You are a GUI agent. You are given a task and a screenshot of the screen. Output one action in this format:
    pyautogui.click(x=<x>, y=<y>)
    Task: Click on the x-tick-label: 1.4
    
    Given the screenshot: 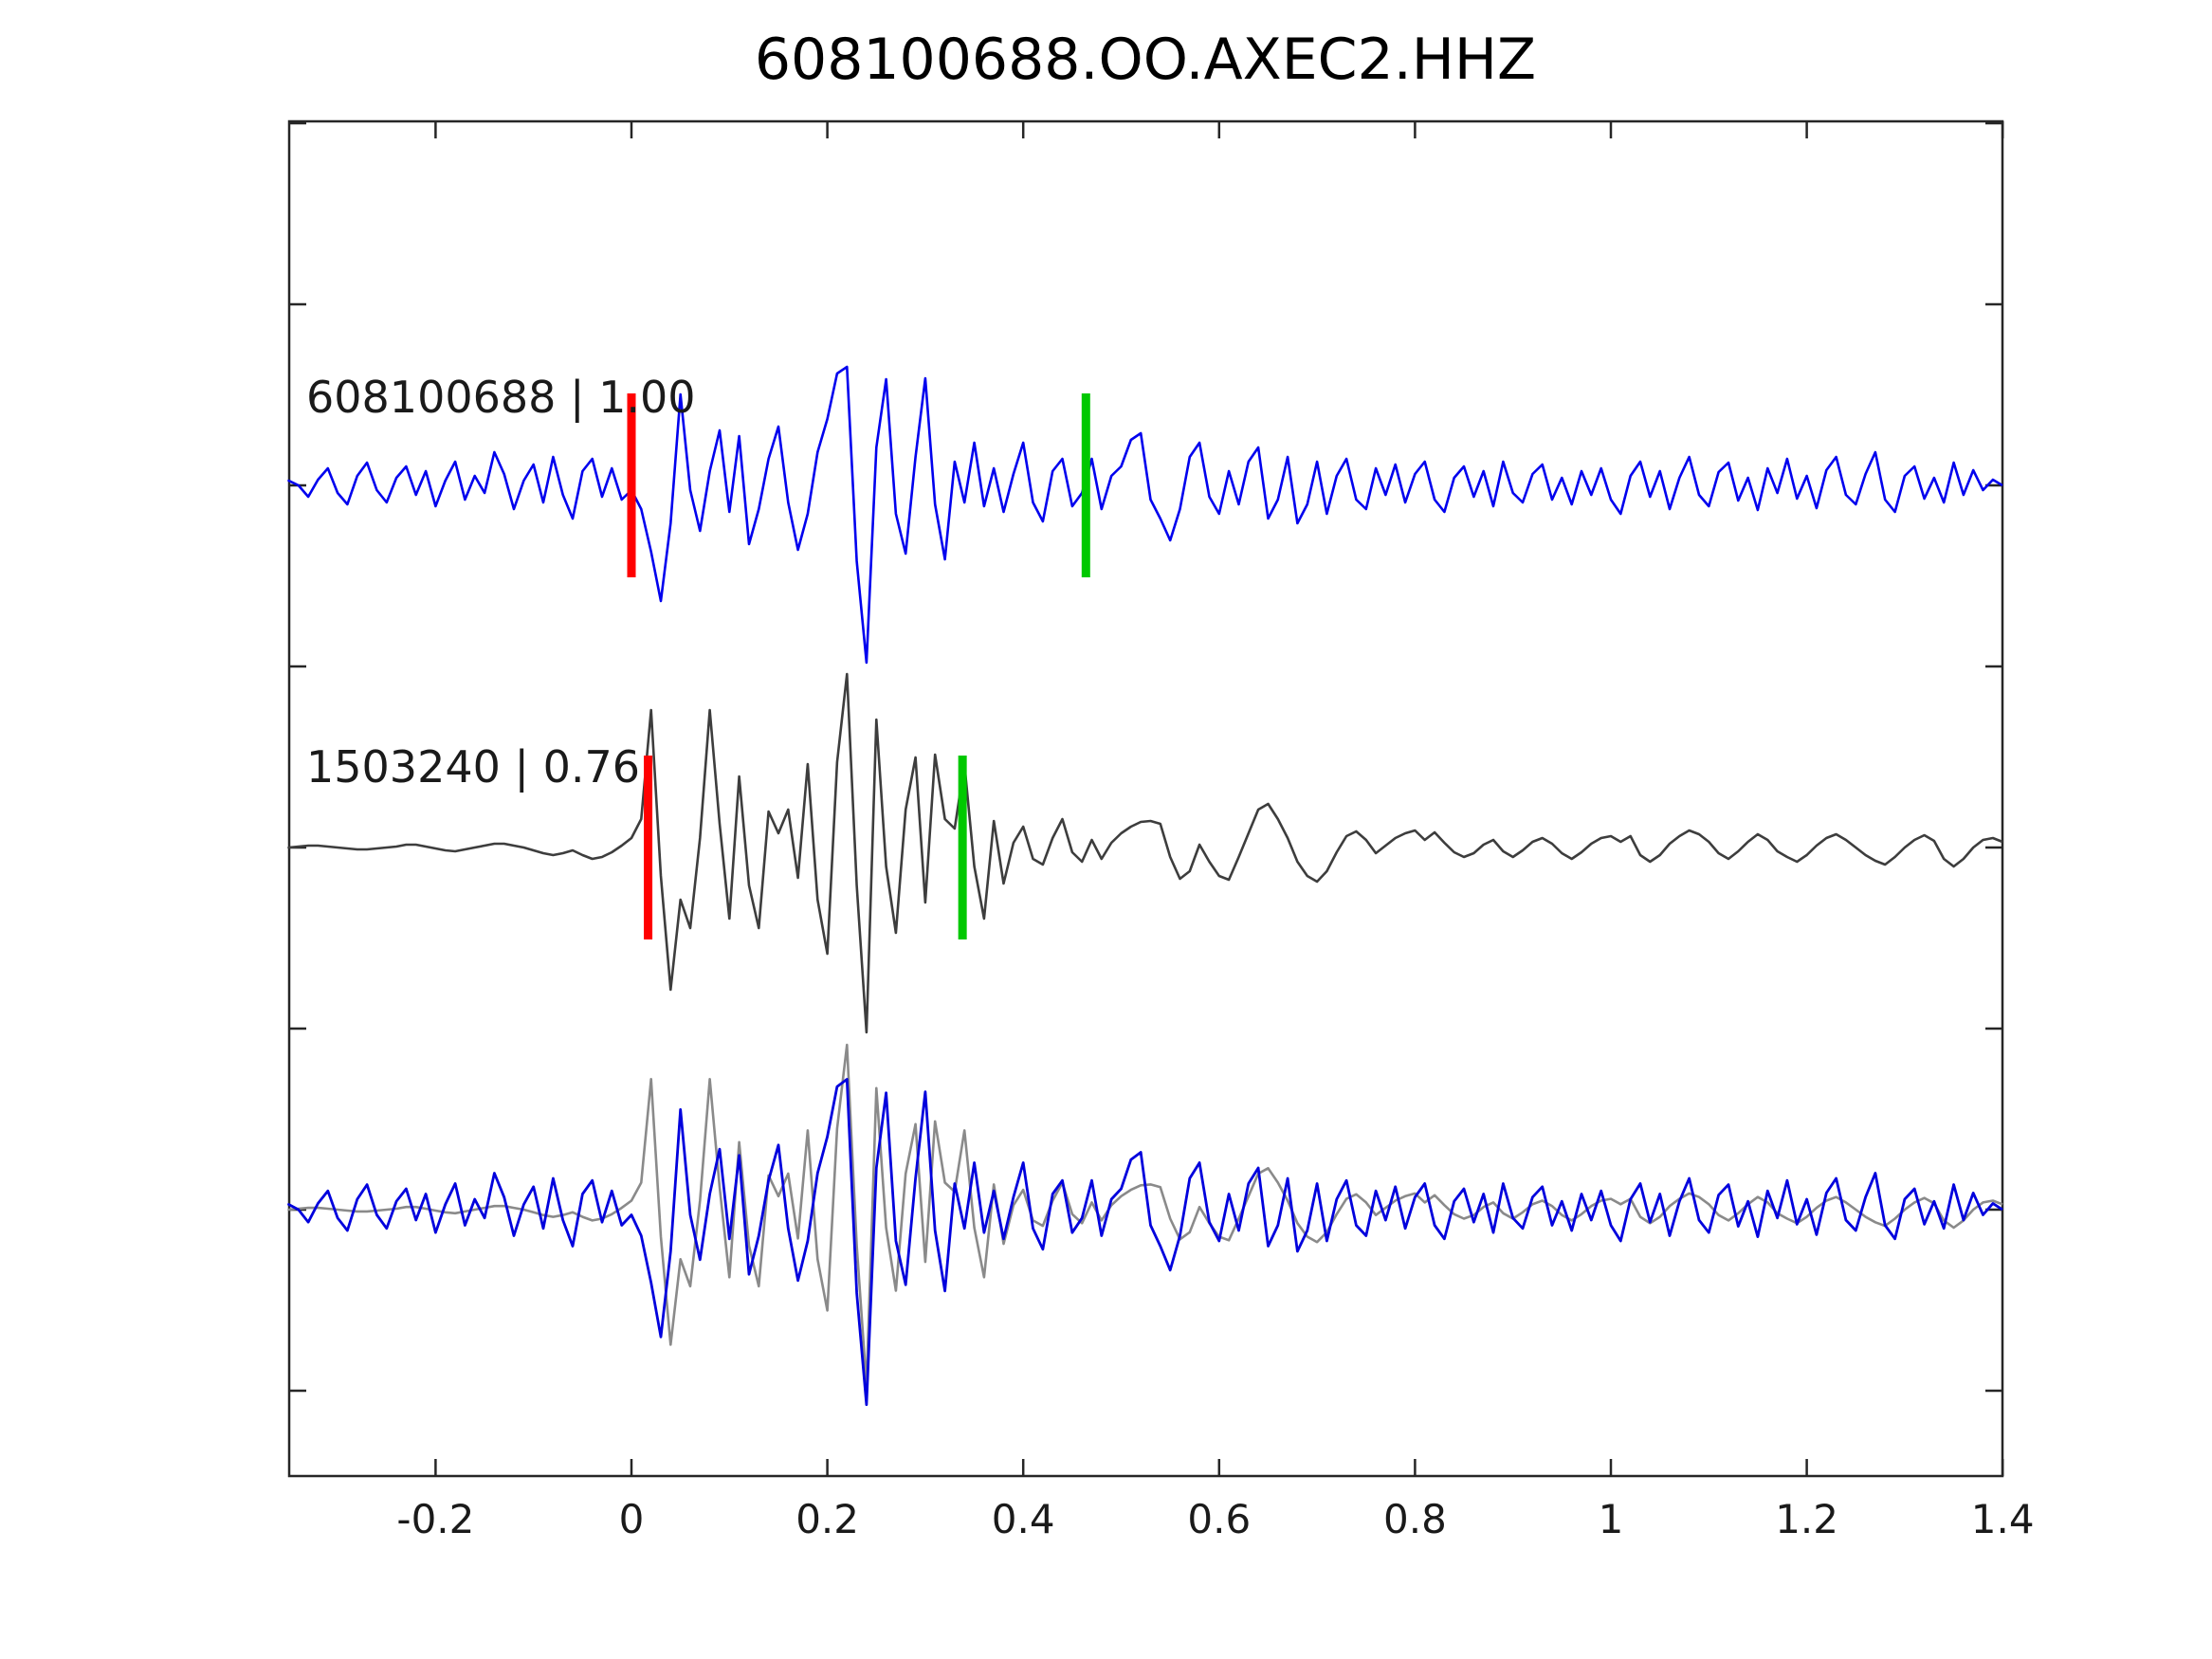 What is the action you would take?
    pyautogui.click(x=2003, y=1519)
    